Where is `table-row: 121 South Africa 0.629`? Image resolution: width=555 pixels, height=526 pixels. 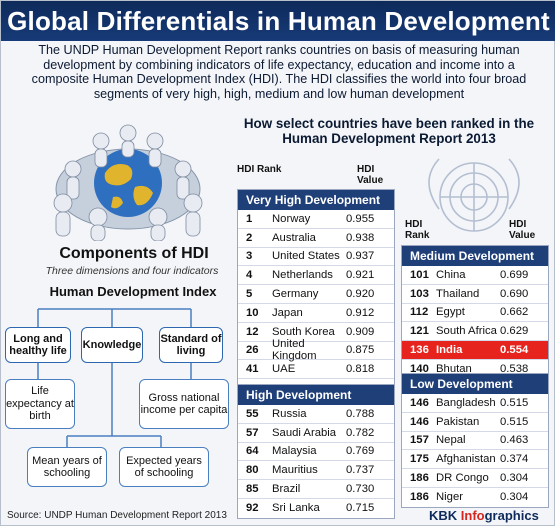 table-row: 121 South Africa 0.629 is located at coordinates (475, 332).